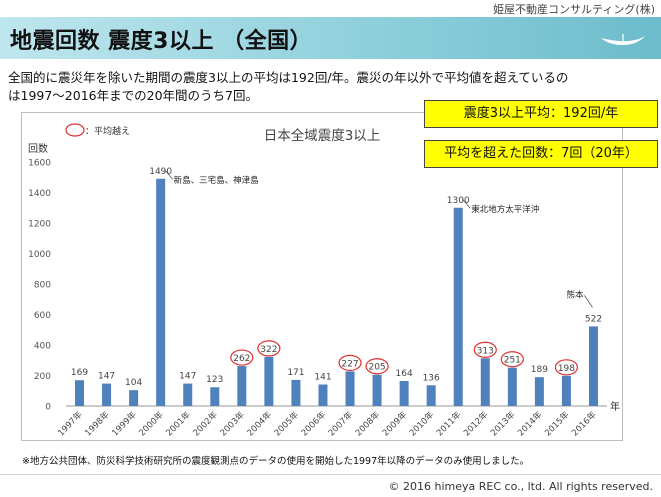 This screenshot has width=661, height=497. I want to click on data-label: 227, so click(349, 364).